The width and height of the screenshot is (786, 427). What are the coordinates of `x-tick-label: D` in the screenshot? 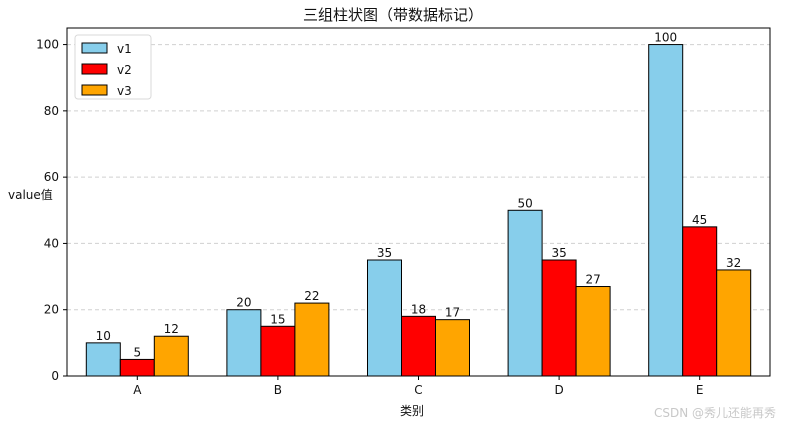 It's located at (558, 390).